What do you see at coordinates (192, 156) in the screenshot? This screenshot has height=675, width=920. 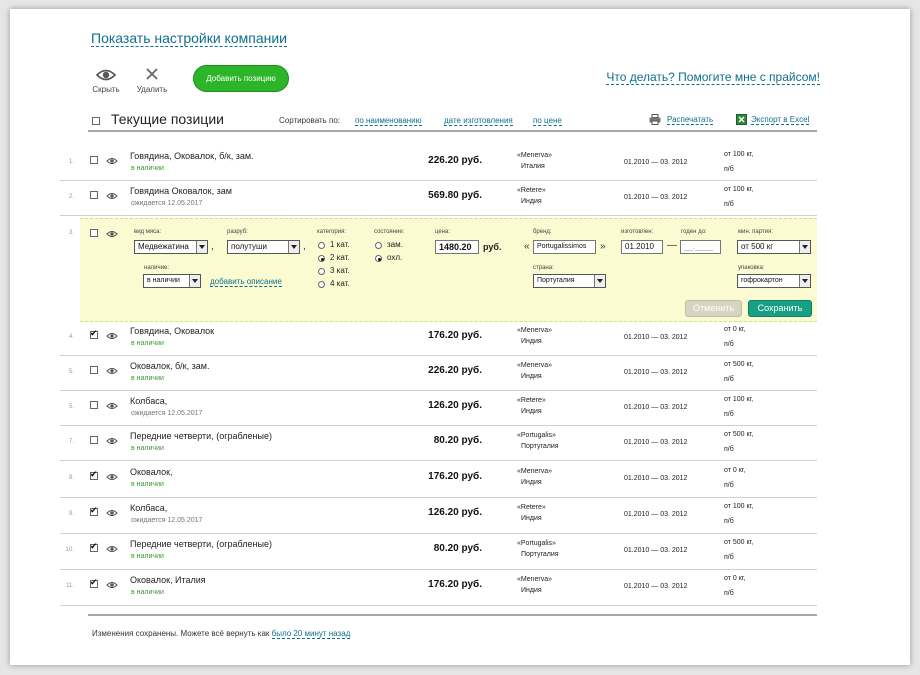 I see `product-name: Говядина, Оковалок, б/к, зам.` at bounding box center [192, 156].